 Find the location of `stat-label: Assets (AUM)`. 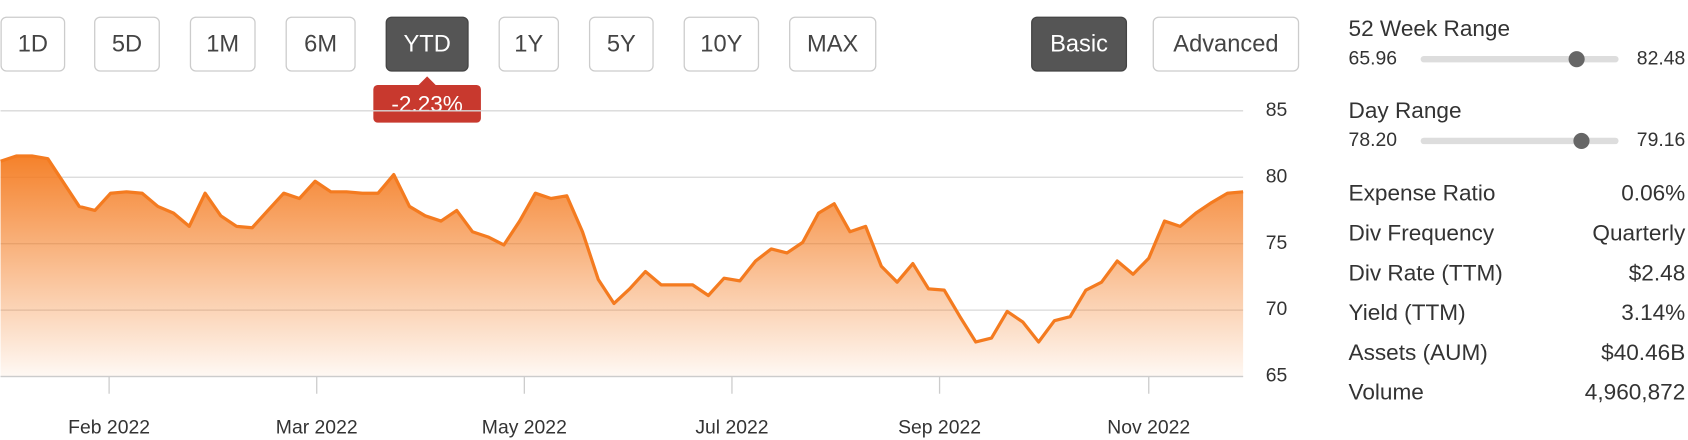

stat-label: Assets (AUM) is located at coordinates (1418, 352).